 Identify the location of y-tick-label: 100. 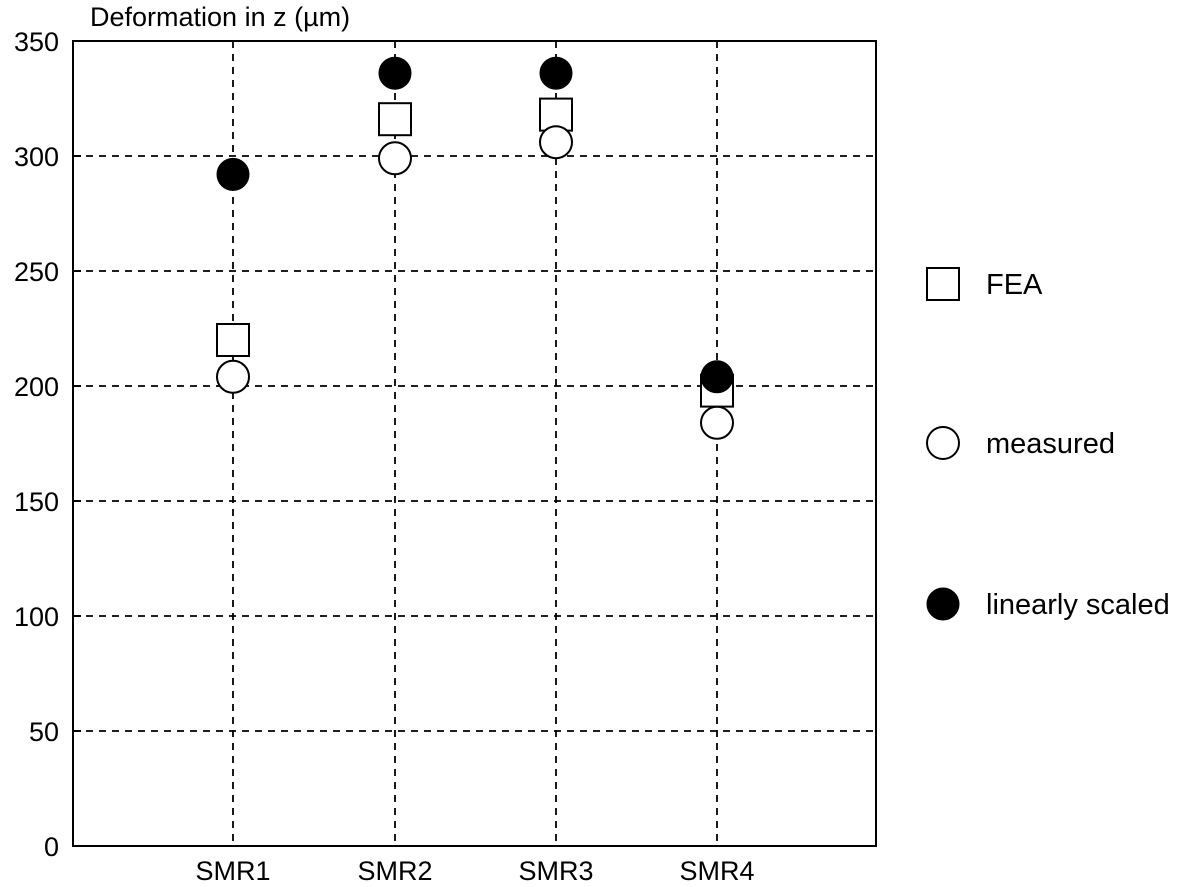
(36, 617).